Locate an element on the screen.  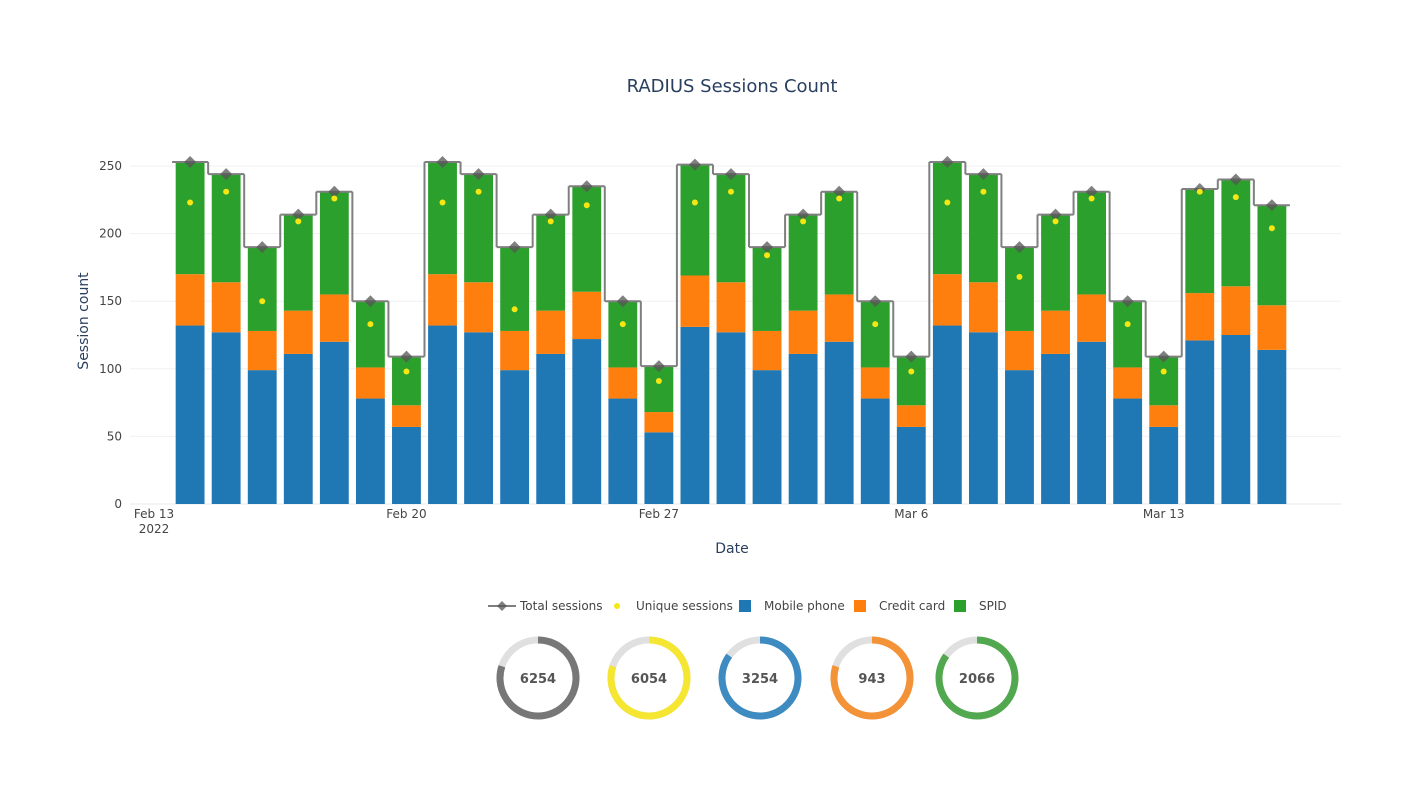
y-tick-label: 200 is located at coordinates (110, 234).